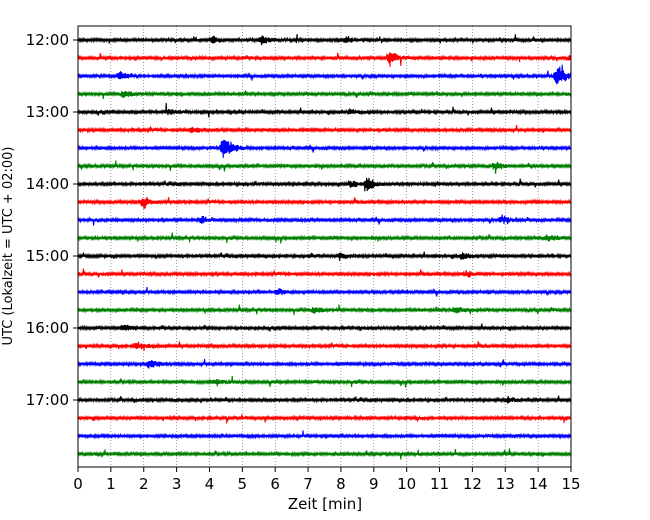 The width and height of the screenshot is (650, 520). What do you see at coordinates (78, 484) in the screenshot?
I see `x-tick-label: 0` at bounding box center [78, 484].